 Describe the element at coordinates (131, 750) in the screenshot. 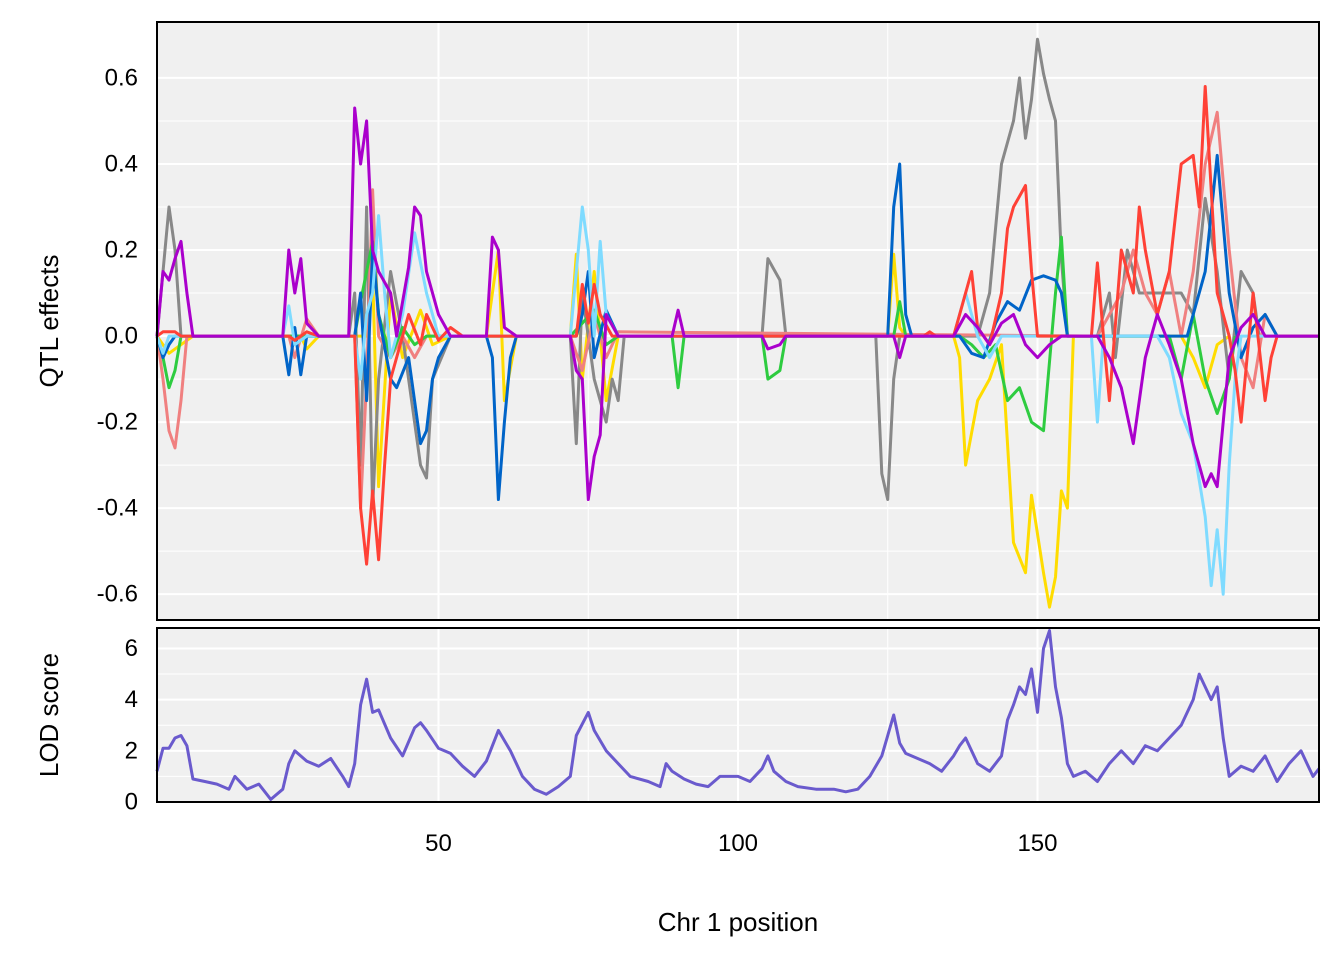

I see `lod-y-tick-label: 2` at that location.